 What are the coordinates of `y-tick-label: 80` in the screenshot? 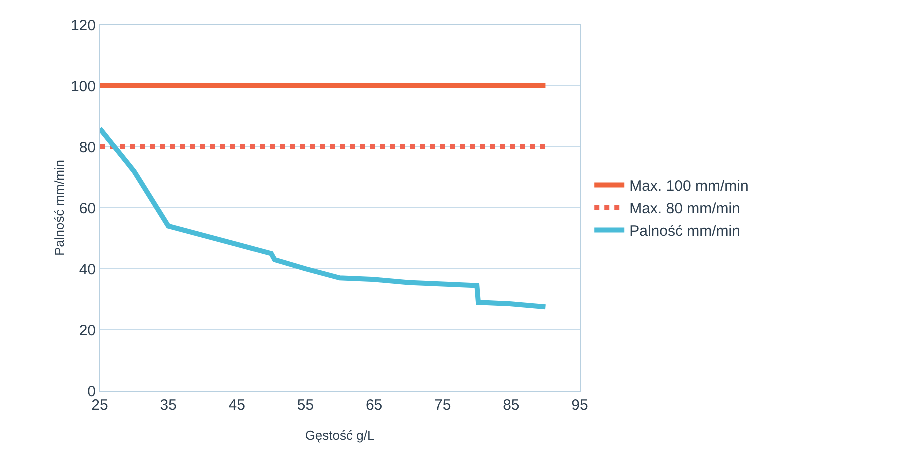 It's located at (87, 147).